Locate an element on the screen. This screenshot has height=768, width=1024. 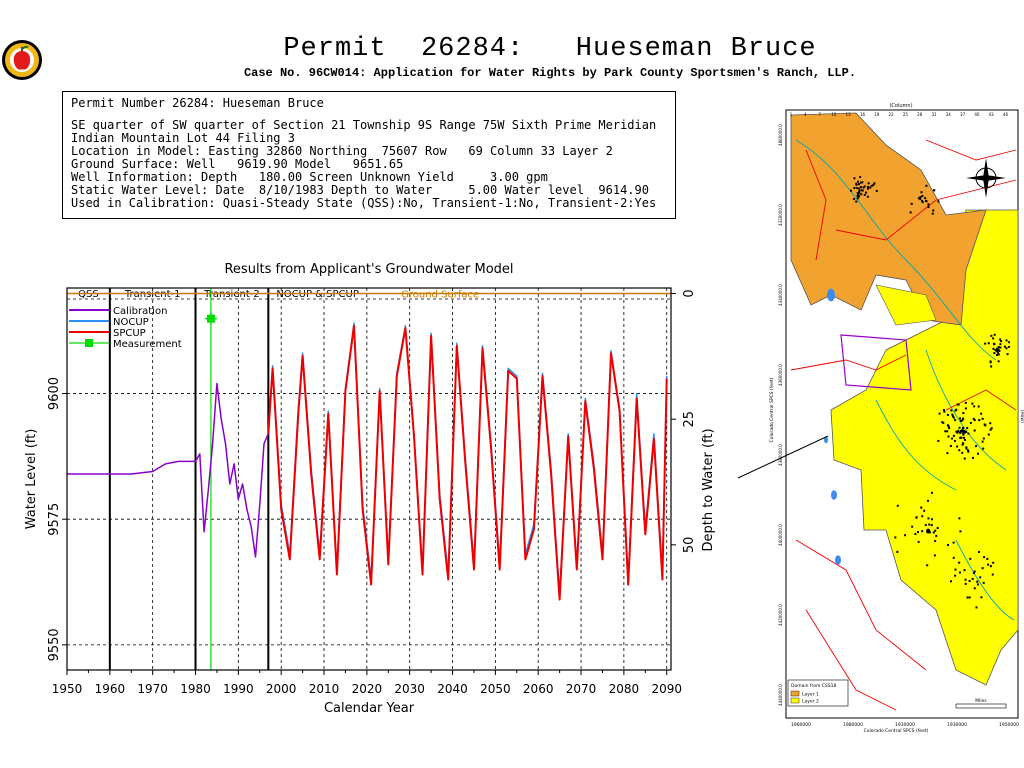
map-northing-label: 4340000.0 is located at coordinates (780, 295).